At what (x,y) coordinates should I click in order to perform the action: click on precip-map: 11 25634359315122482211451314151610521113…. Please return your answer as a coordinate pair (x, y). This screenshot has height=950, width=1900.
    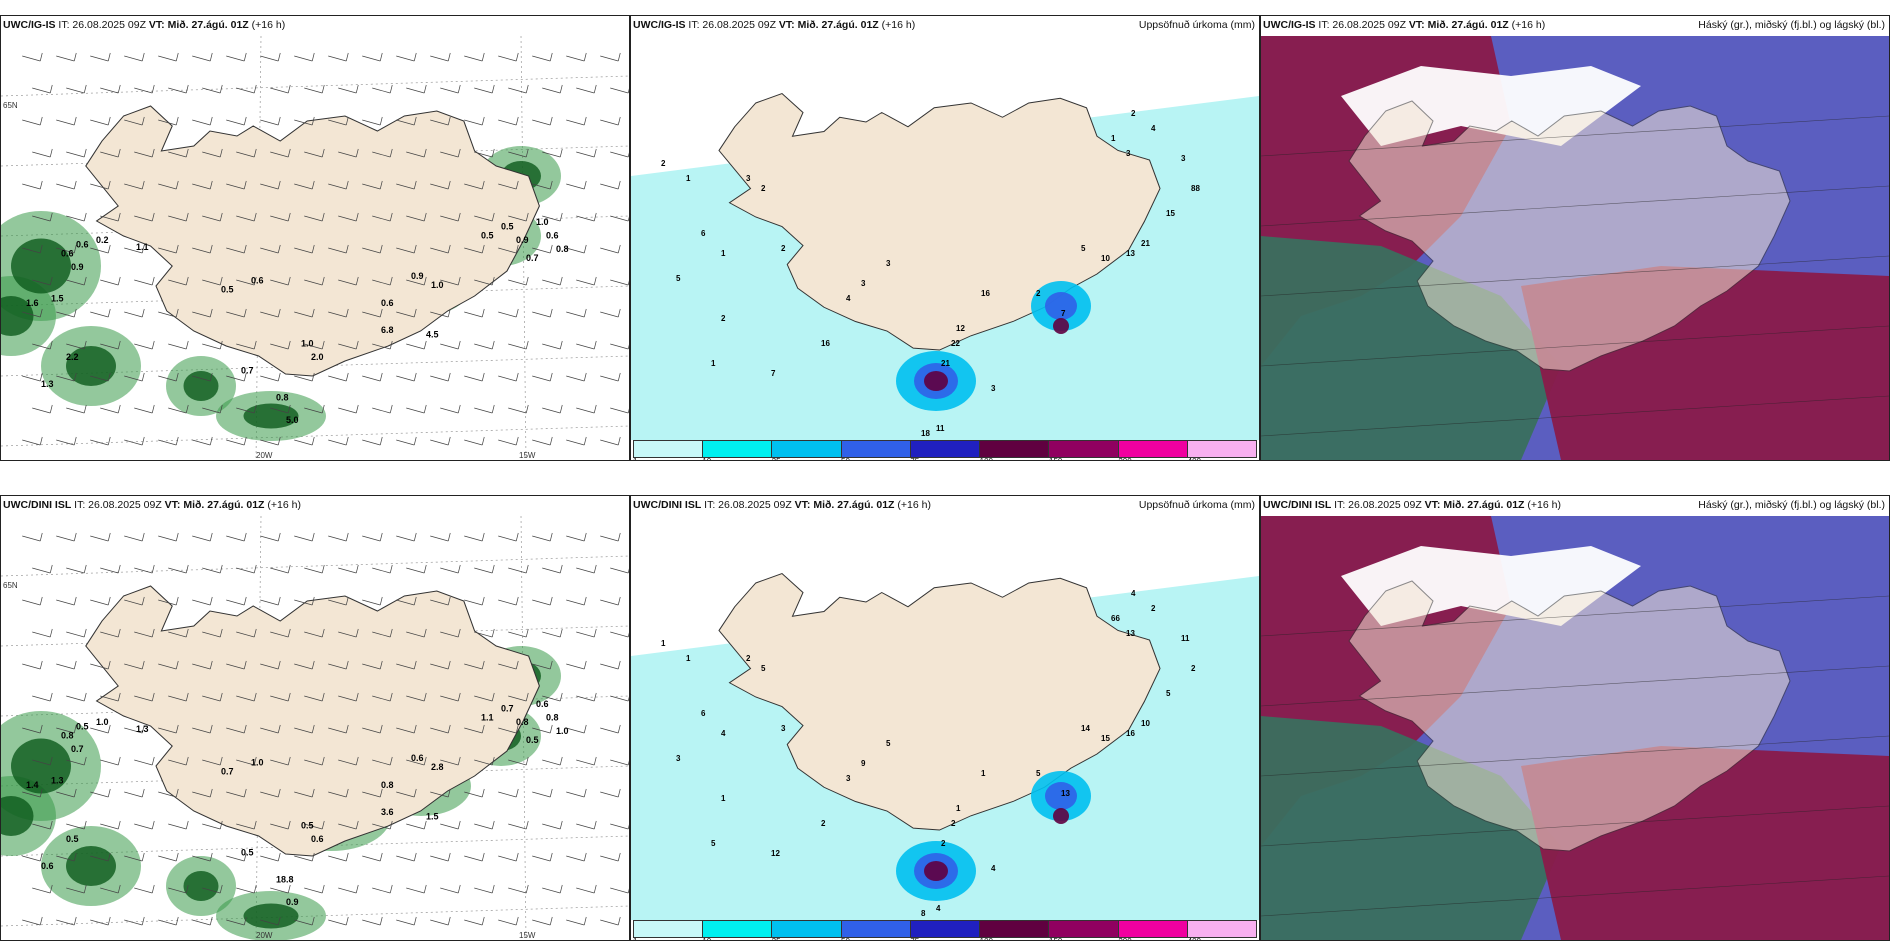
    Looking at the image, I should click on (945, 718).